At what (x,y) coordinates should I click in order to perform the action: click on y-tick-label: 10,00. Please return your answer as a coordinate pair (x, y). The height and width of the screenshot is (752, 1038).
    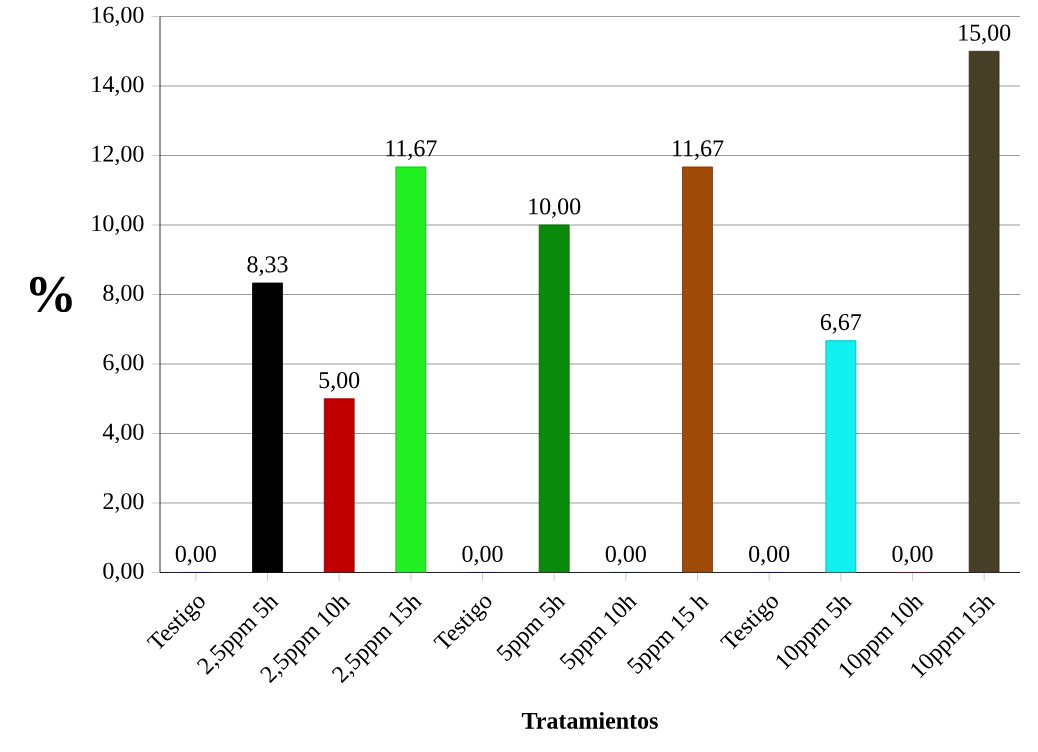
    Looking at the image, I should click on (118, 224).